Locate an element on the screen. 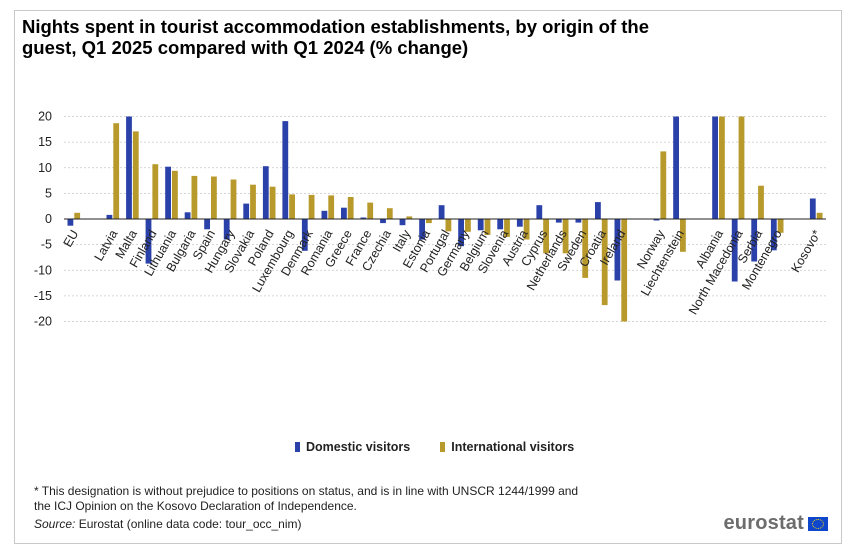 This screenshot has height=555, width=850. legend-item-domestic: Domestic visitors is located at coordinates (352, 447).